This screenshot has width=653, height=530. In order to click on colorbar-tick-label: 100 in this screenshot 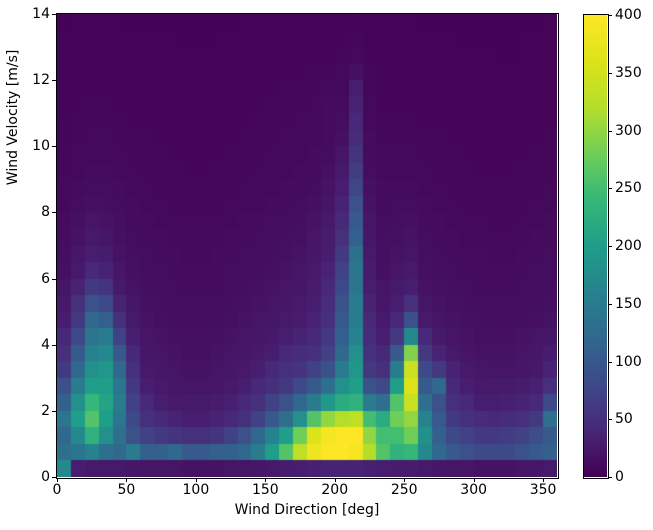, I will do `click(628, 361)`.